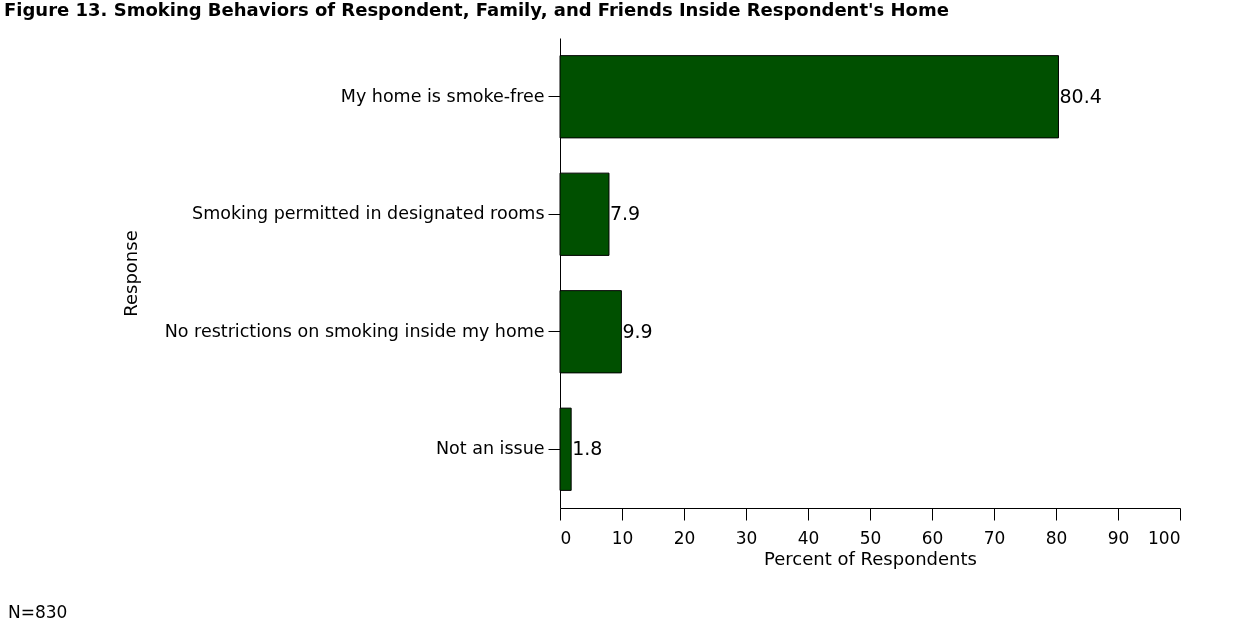 The height and width of the screenshot is (623, 1244). What do you see at coordinates (566, 537) in the screenshot?
I see `x-tick-label: 0` at bounding box center [566, 537].